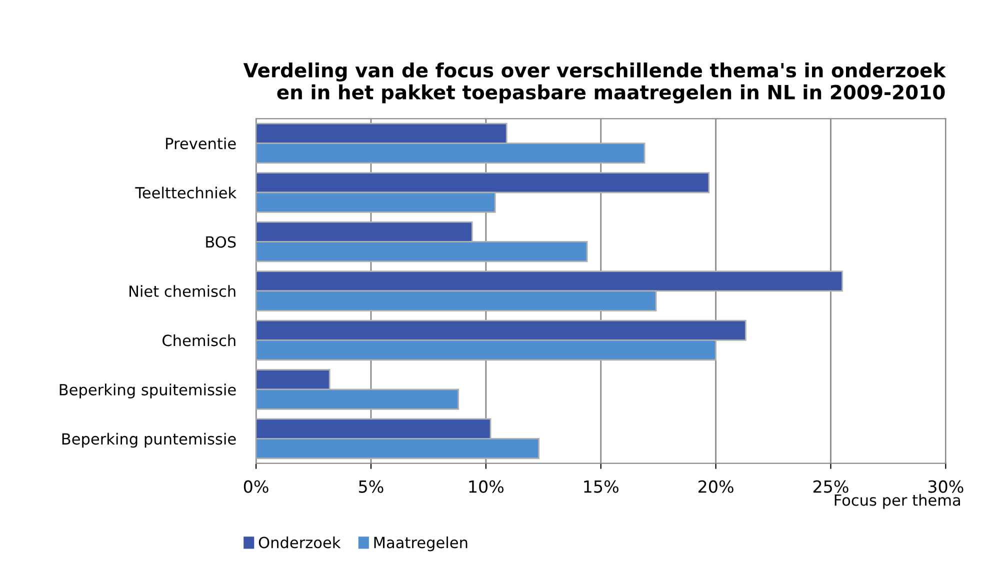 The width and height of the screenshot is (981, 565). I want to click on y-tick-label: BOS, so click(221, 242).